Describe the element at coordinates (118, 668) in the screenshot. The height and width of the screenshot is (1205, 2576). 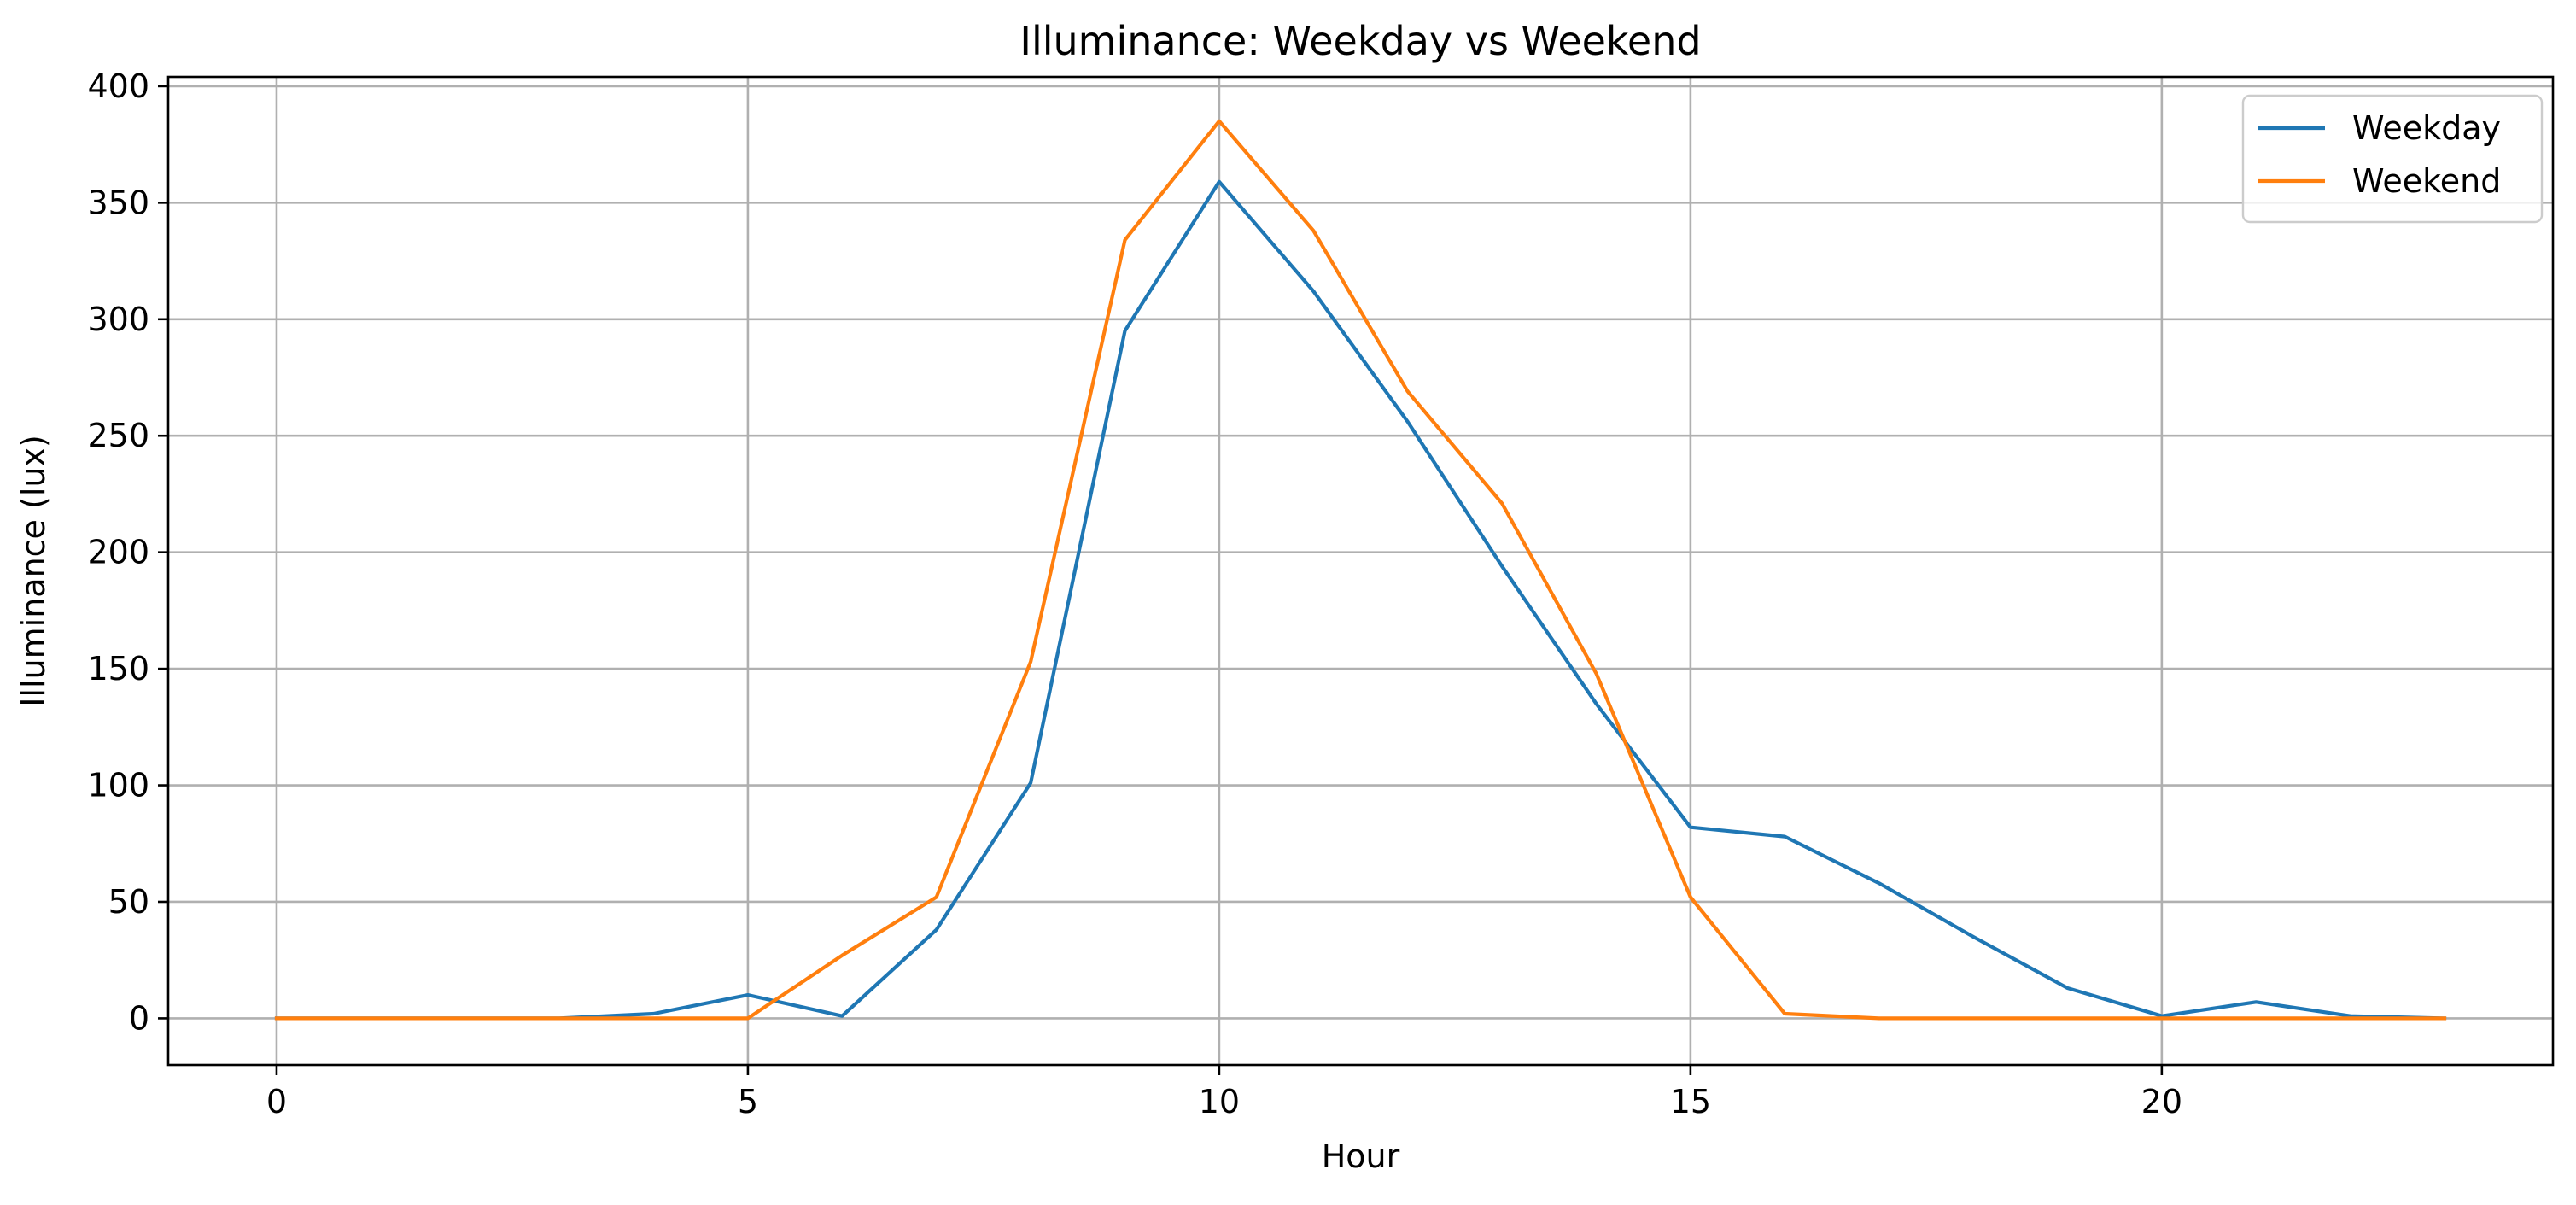
I see `y-tick-label: 150` at that location.